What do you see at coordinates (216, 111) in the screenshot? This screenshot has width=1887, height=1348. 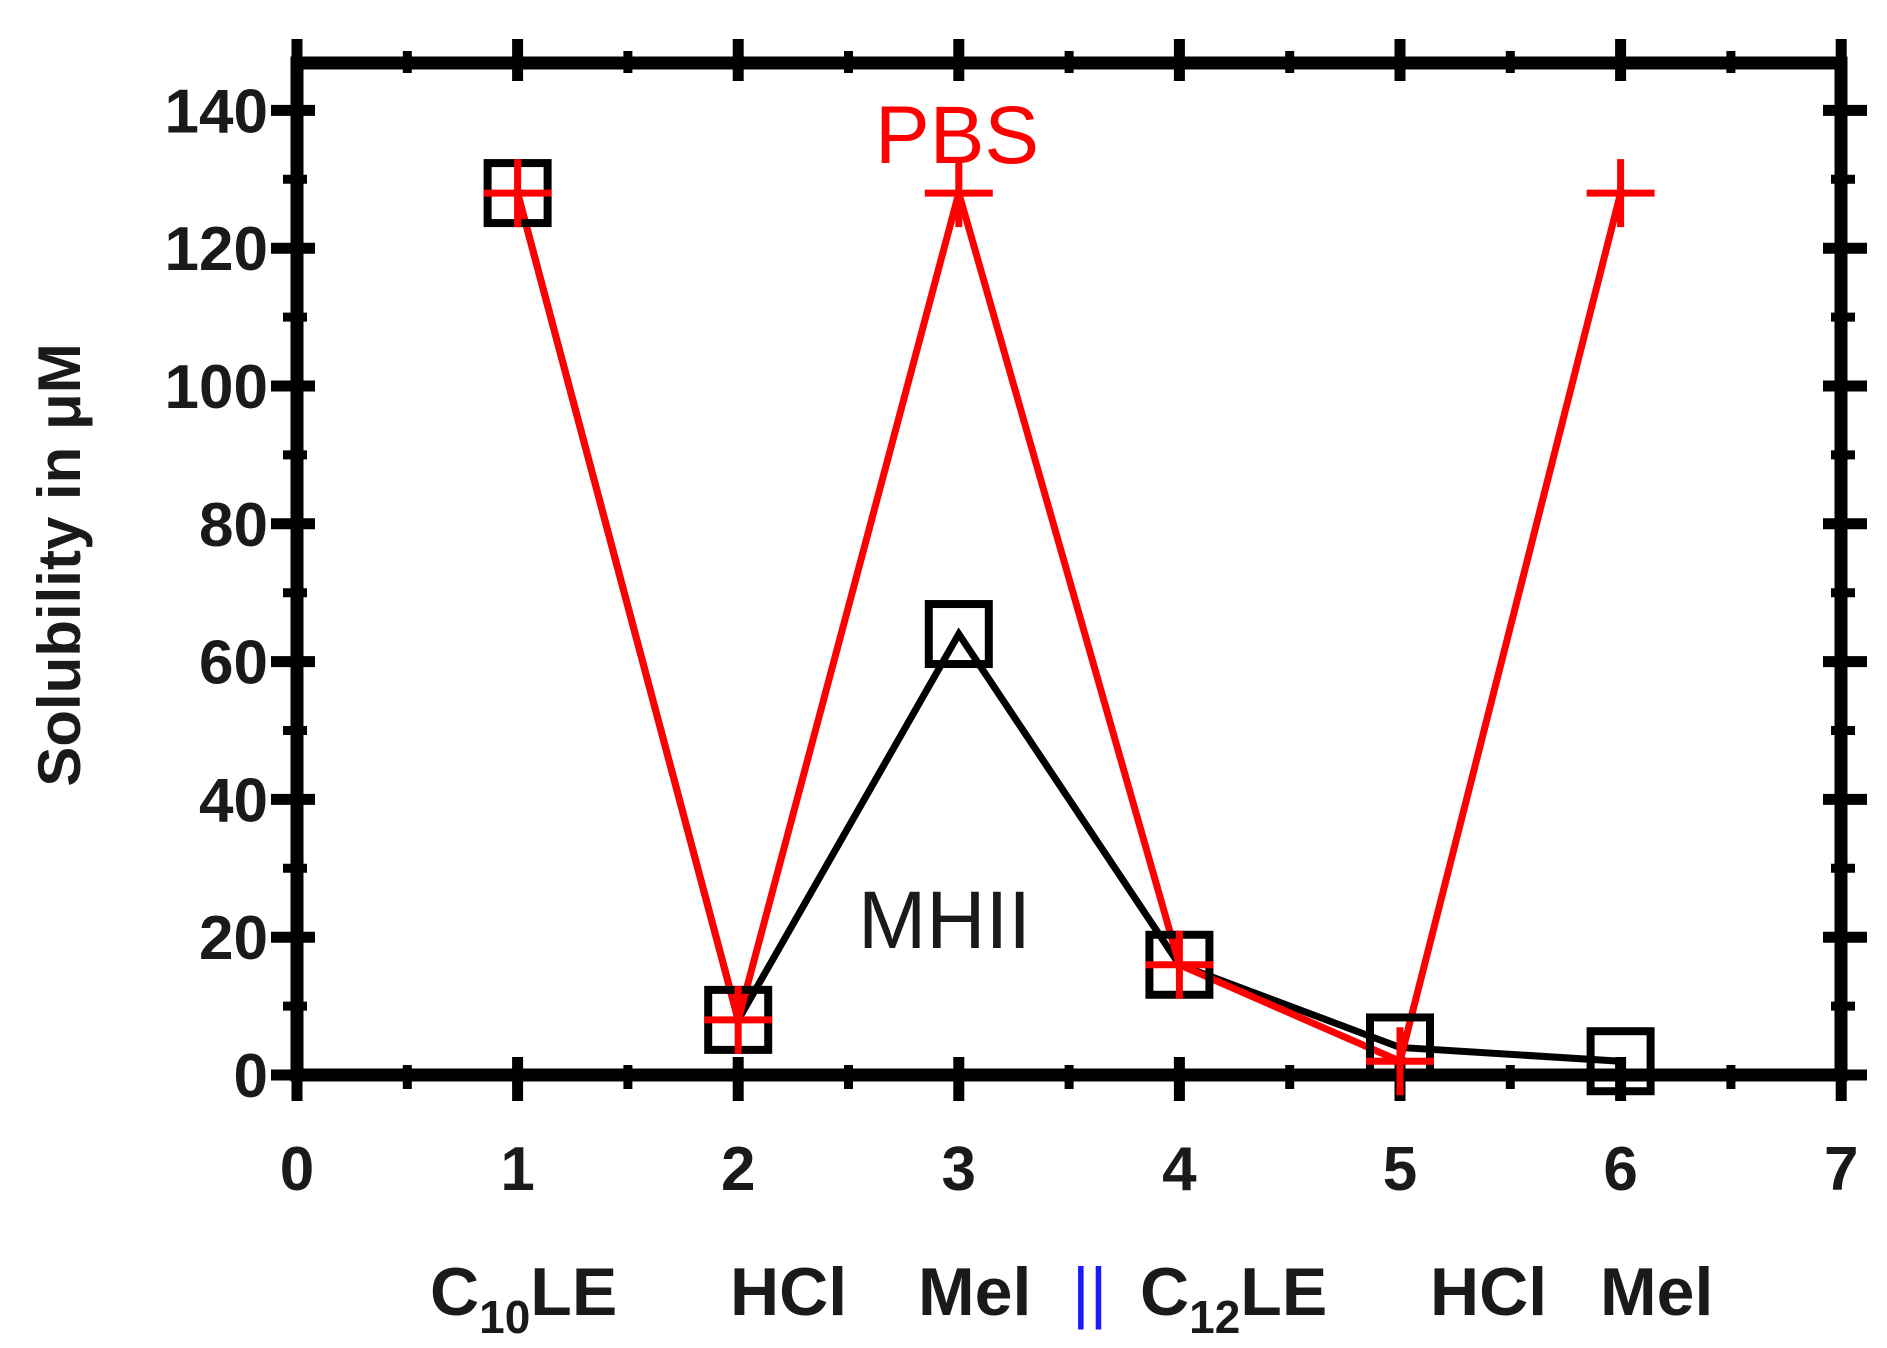 I see `y-tick-label: 140` at bounding box center [216, 111].